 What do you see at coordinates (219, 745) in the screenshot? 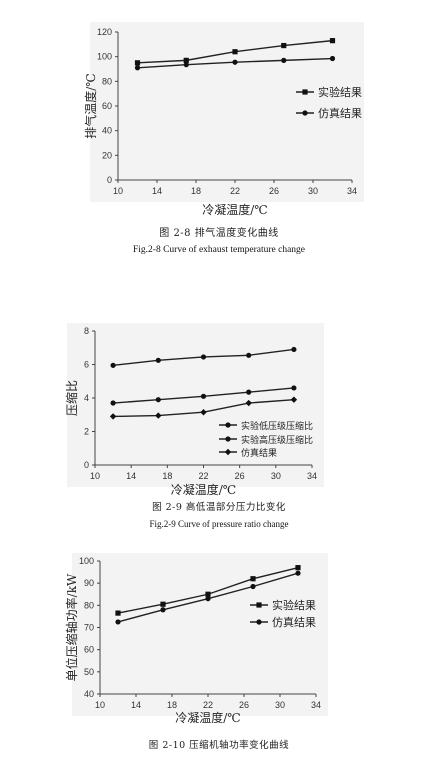
I see `figure-2-10-caption-cn: 图 2-10 压缩机轴功率变化曲线` at bounding box center [219, 745].